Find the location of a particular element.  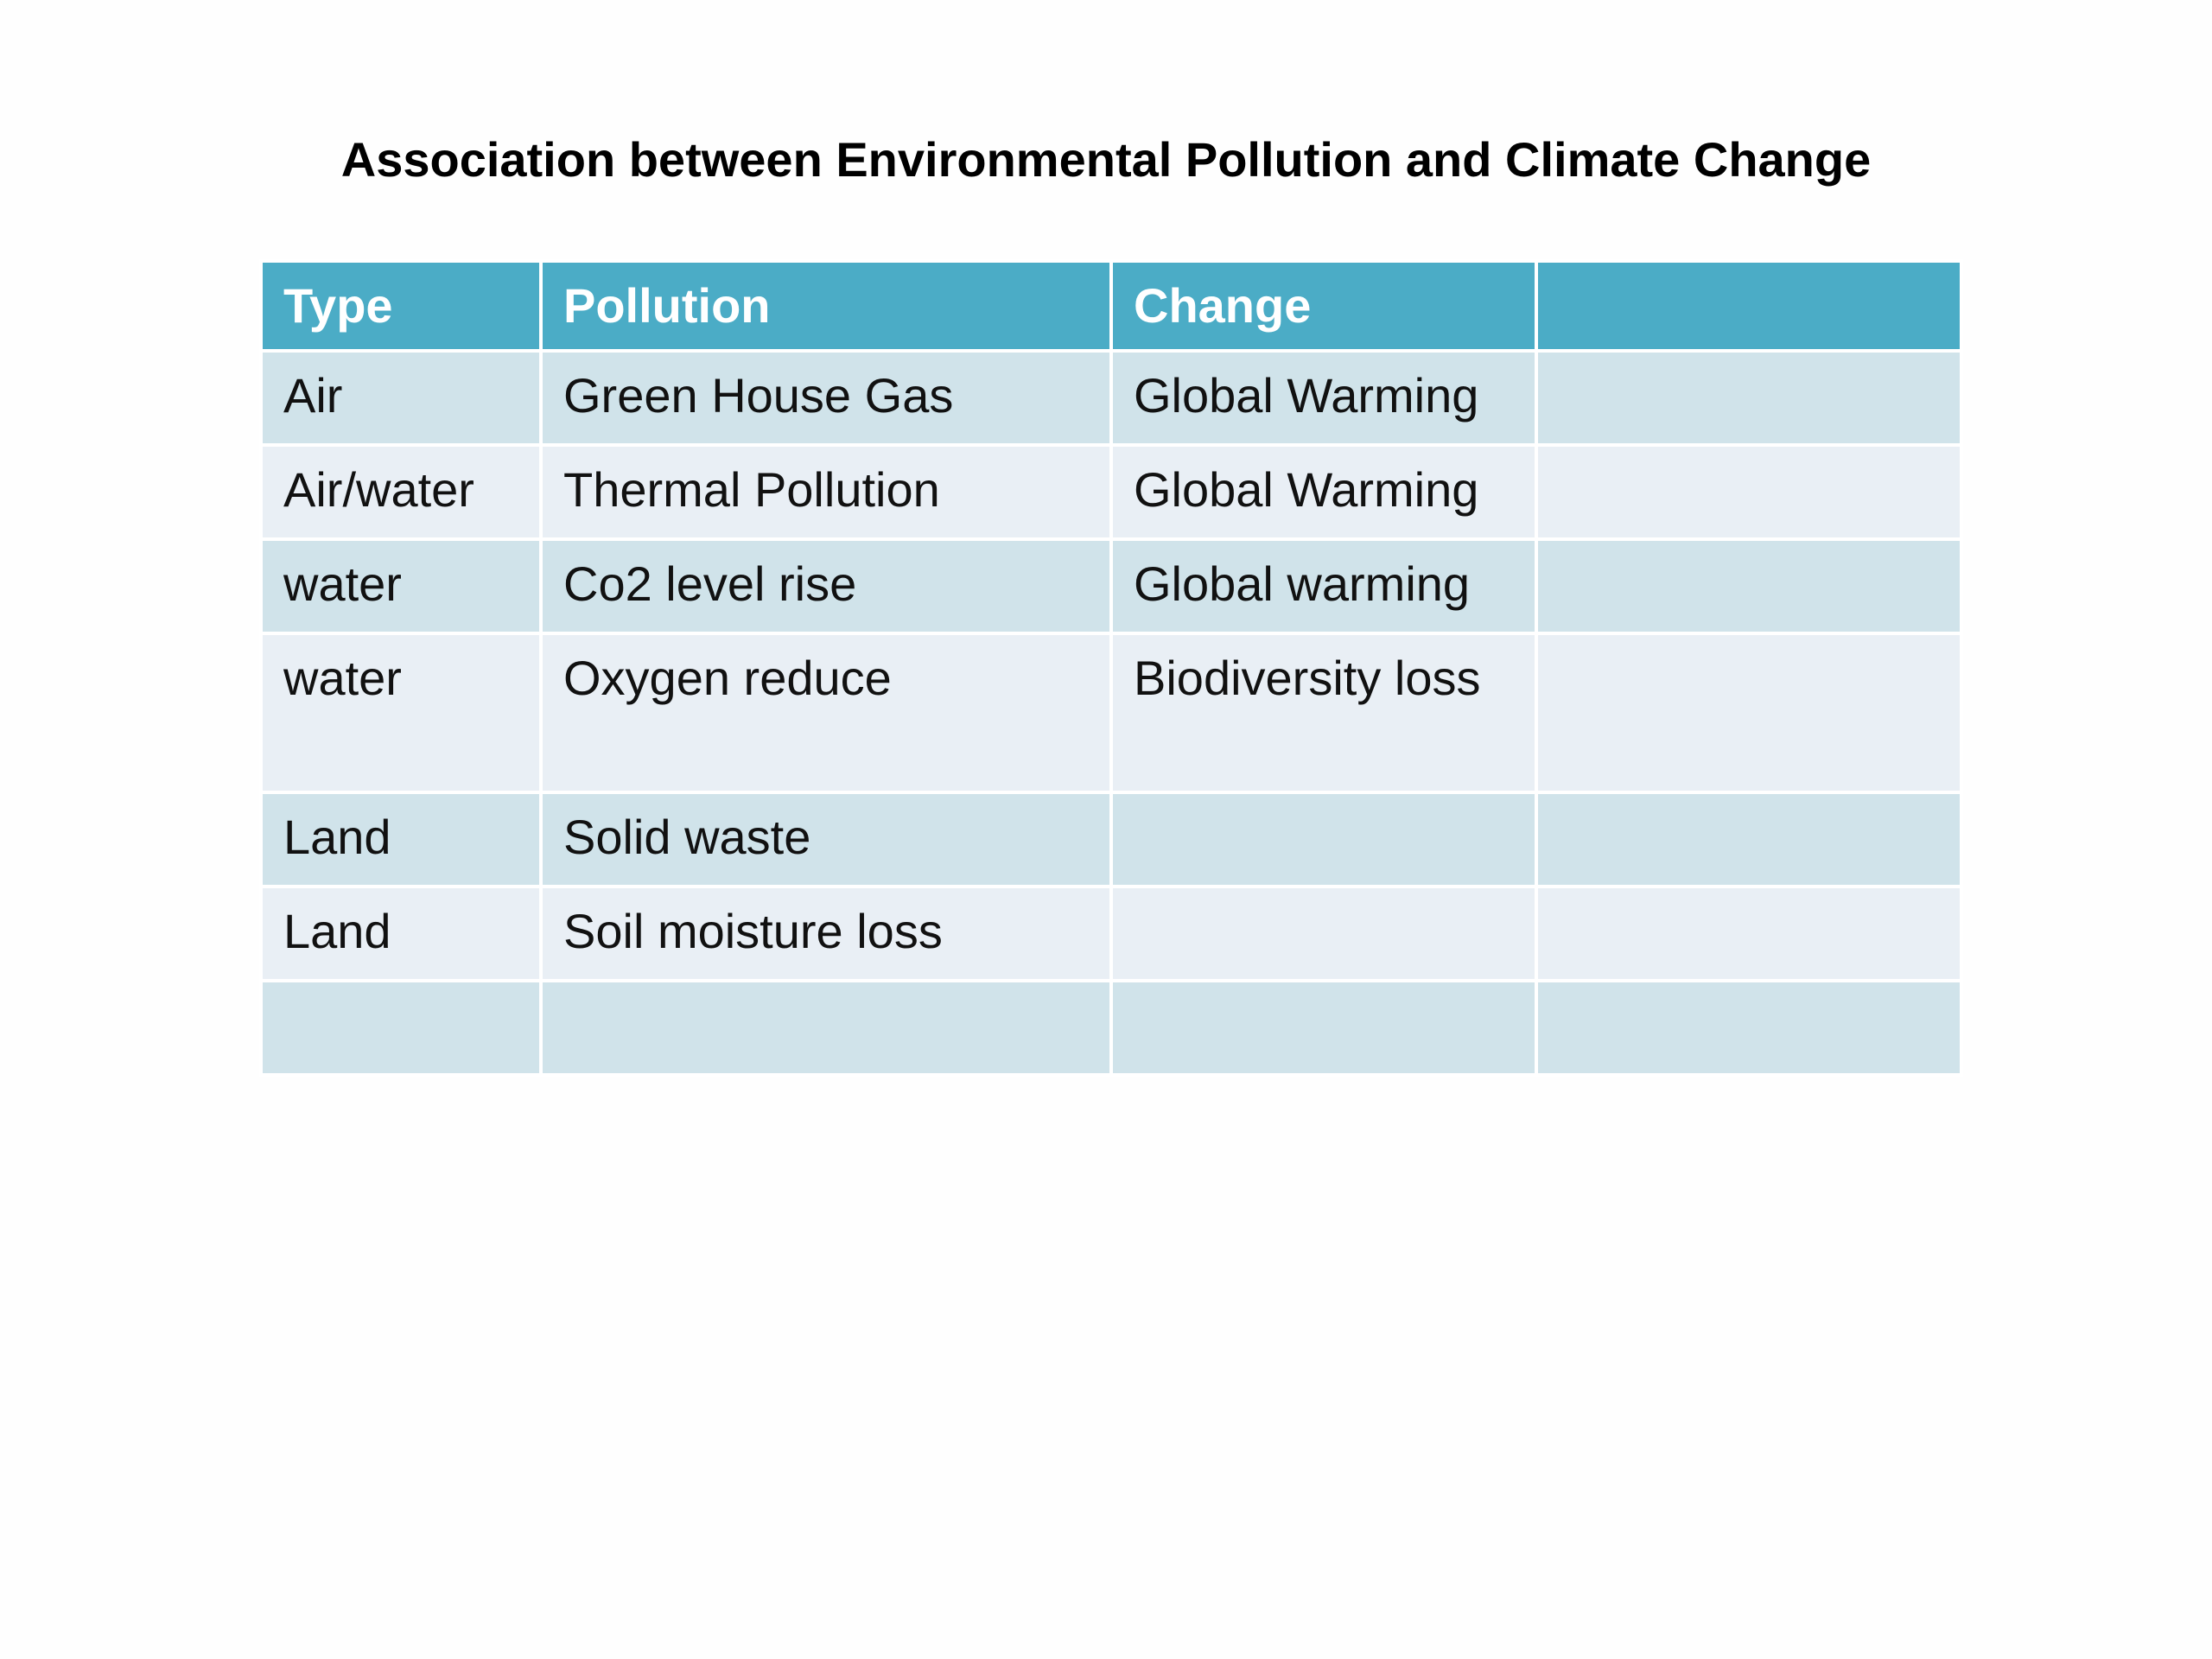

table-row is located at coordinates (1111, 1028).